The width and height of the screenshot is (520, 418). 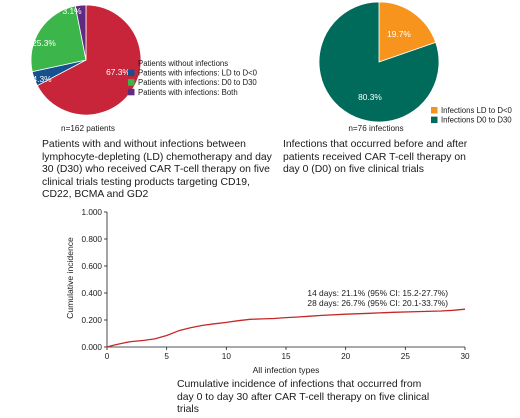 What do you see at coordinates (286, 356) in the screenshot?
I see `x-tick-label: 15` at bounding box center [286, 356].